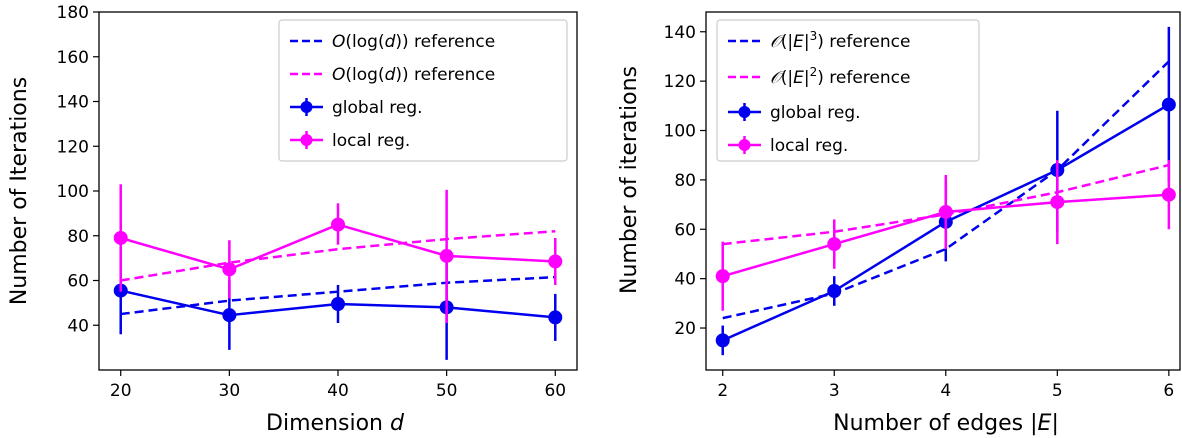 The width and height of the screenshot is (1182, 438). Describe the element at coordinates (685, 329) in the screenshot. I see `y-tick-label: 20` at that location.